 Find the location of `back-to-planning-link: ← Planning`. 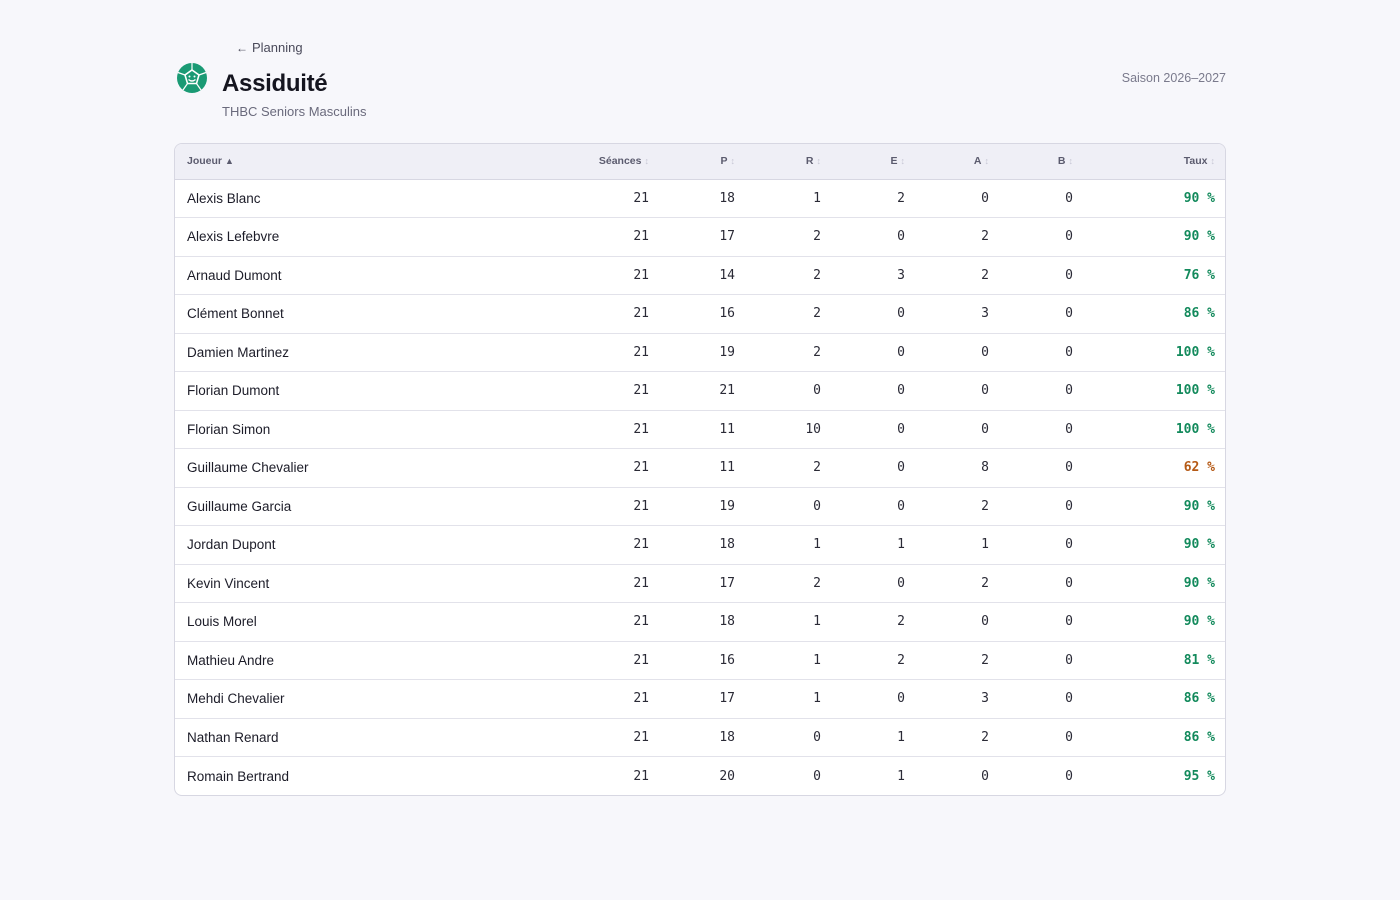

back-to-planning-link: ← Planning is located at coordinates (269, 47).